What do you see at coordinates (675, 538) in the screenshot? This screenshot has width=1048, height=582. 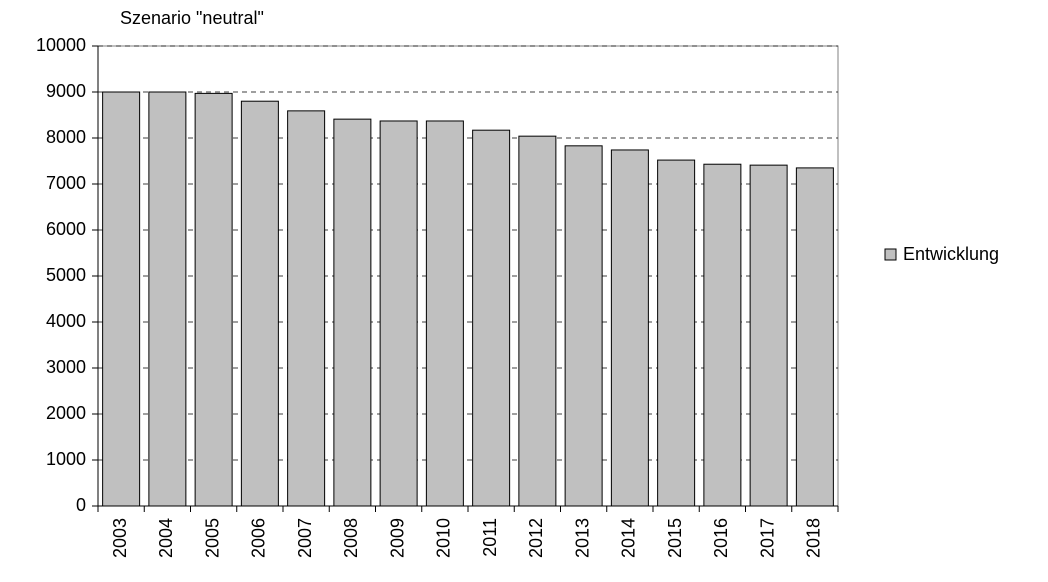 I see `x-tick-label: 2015` at bounding box center [675, 538].